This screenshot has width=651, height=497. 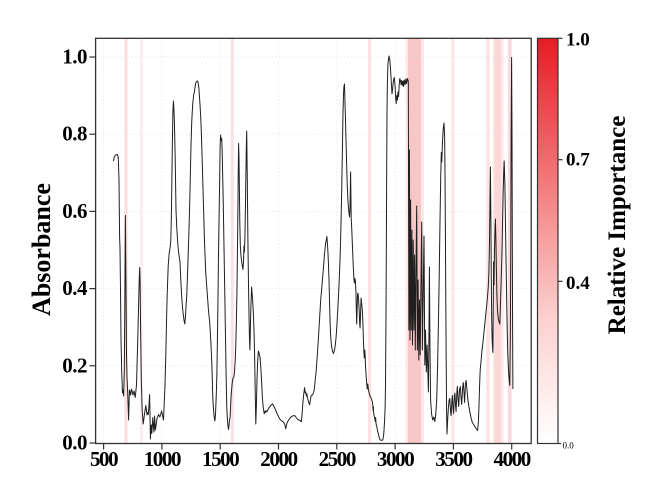 I want to click on svg-text: 3000, so click(x=395, y=459).